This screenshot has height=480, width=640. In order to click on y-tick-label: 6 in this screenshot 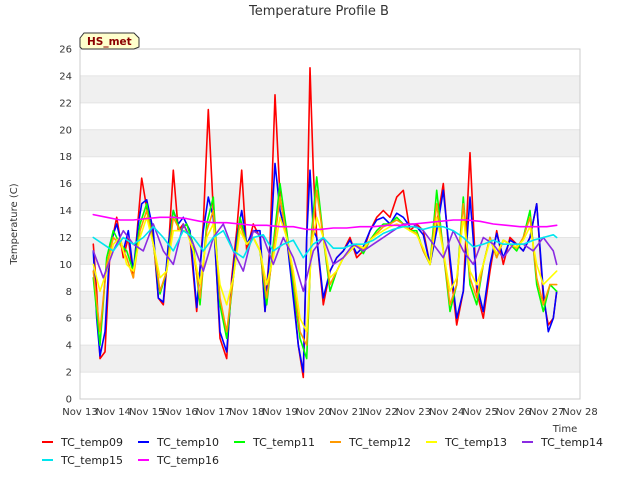, I will do `click(69, 319)`.